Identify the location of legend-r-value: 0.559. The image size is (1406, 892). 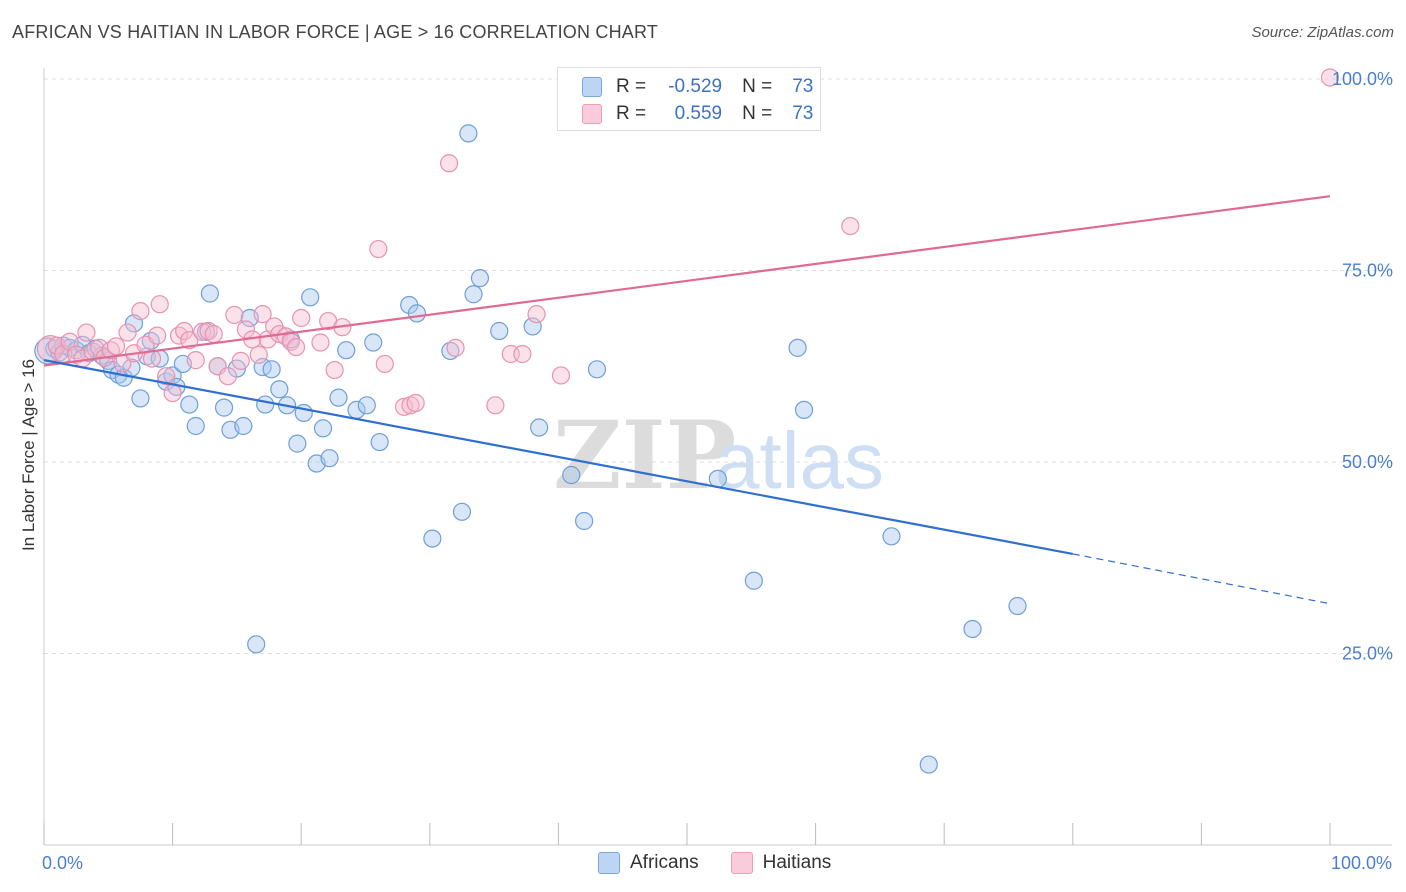
(698, 113).